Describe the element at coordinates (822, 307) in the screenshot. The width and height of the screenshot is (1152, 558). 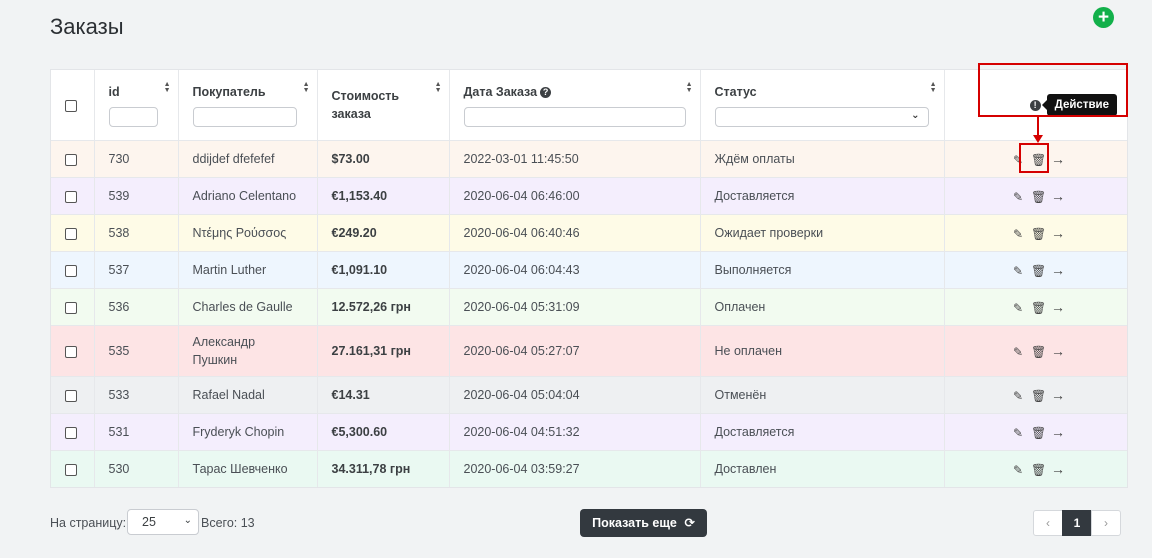
I see `order-status: Оплачен` at that location.